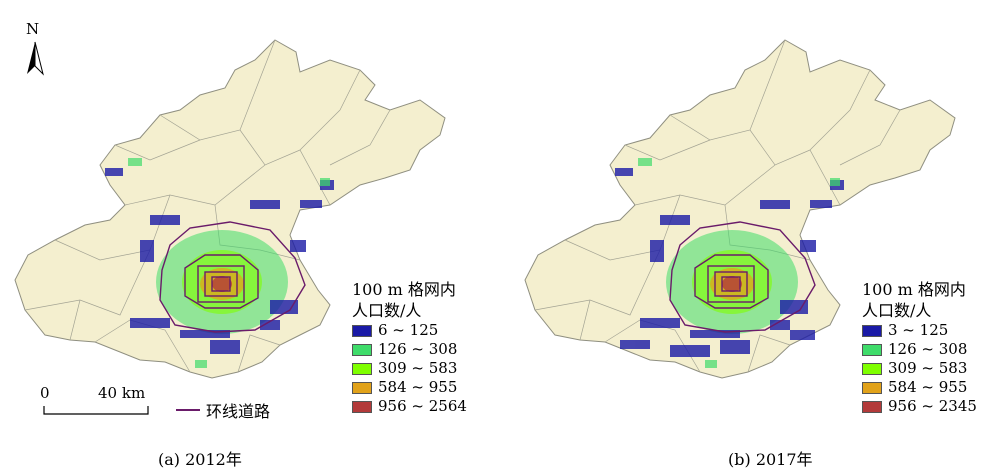 The height and width of the screenshot is (470, 1000). Describe the element at coordinates (122, 393) in the screenshot. I see `scale-end: 40 km` at that location.